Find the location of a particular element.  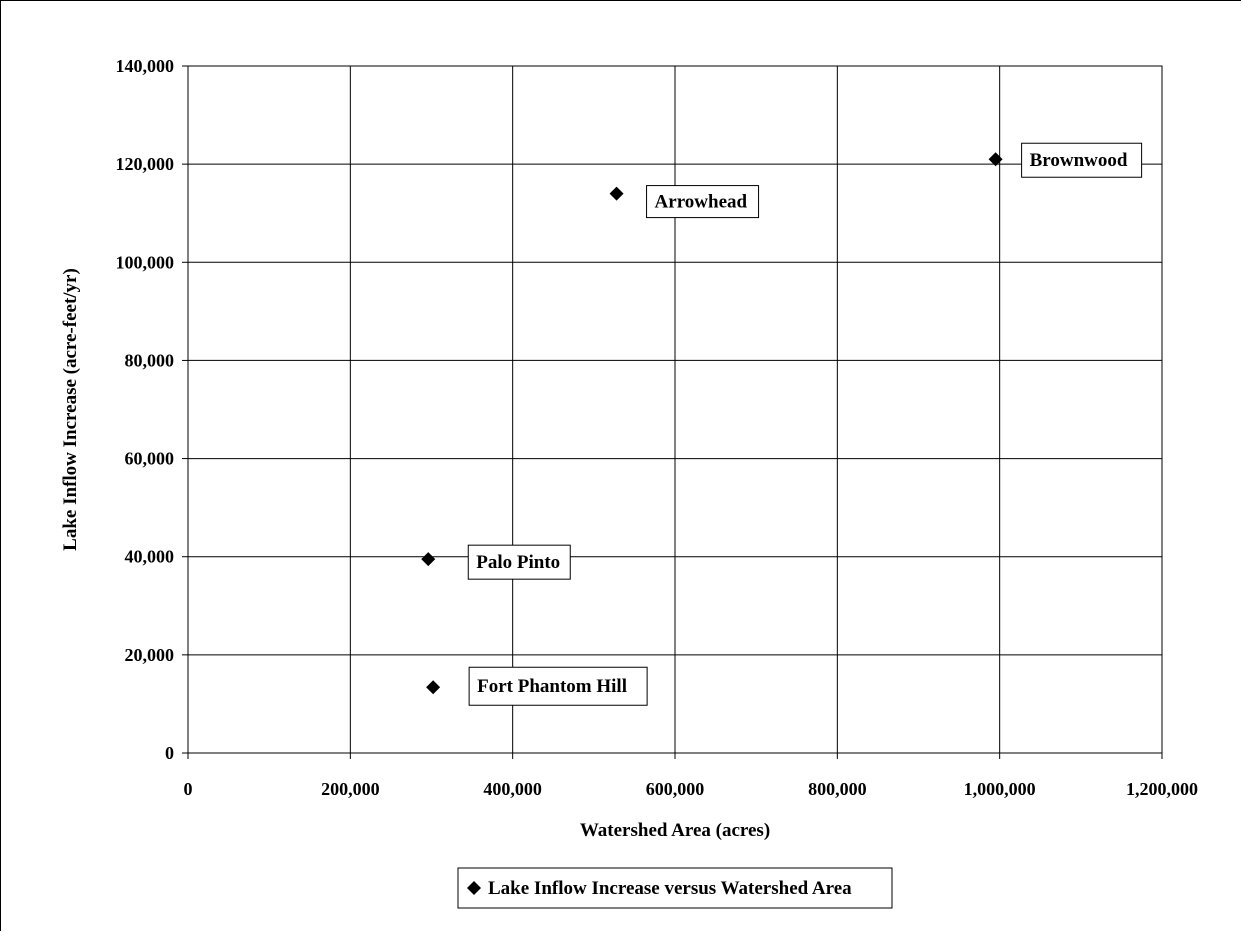

y-tick-label: 0 is located at coordinates (169, 753).